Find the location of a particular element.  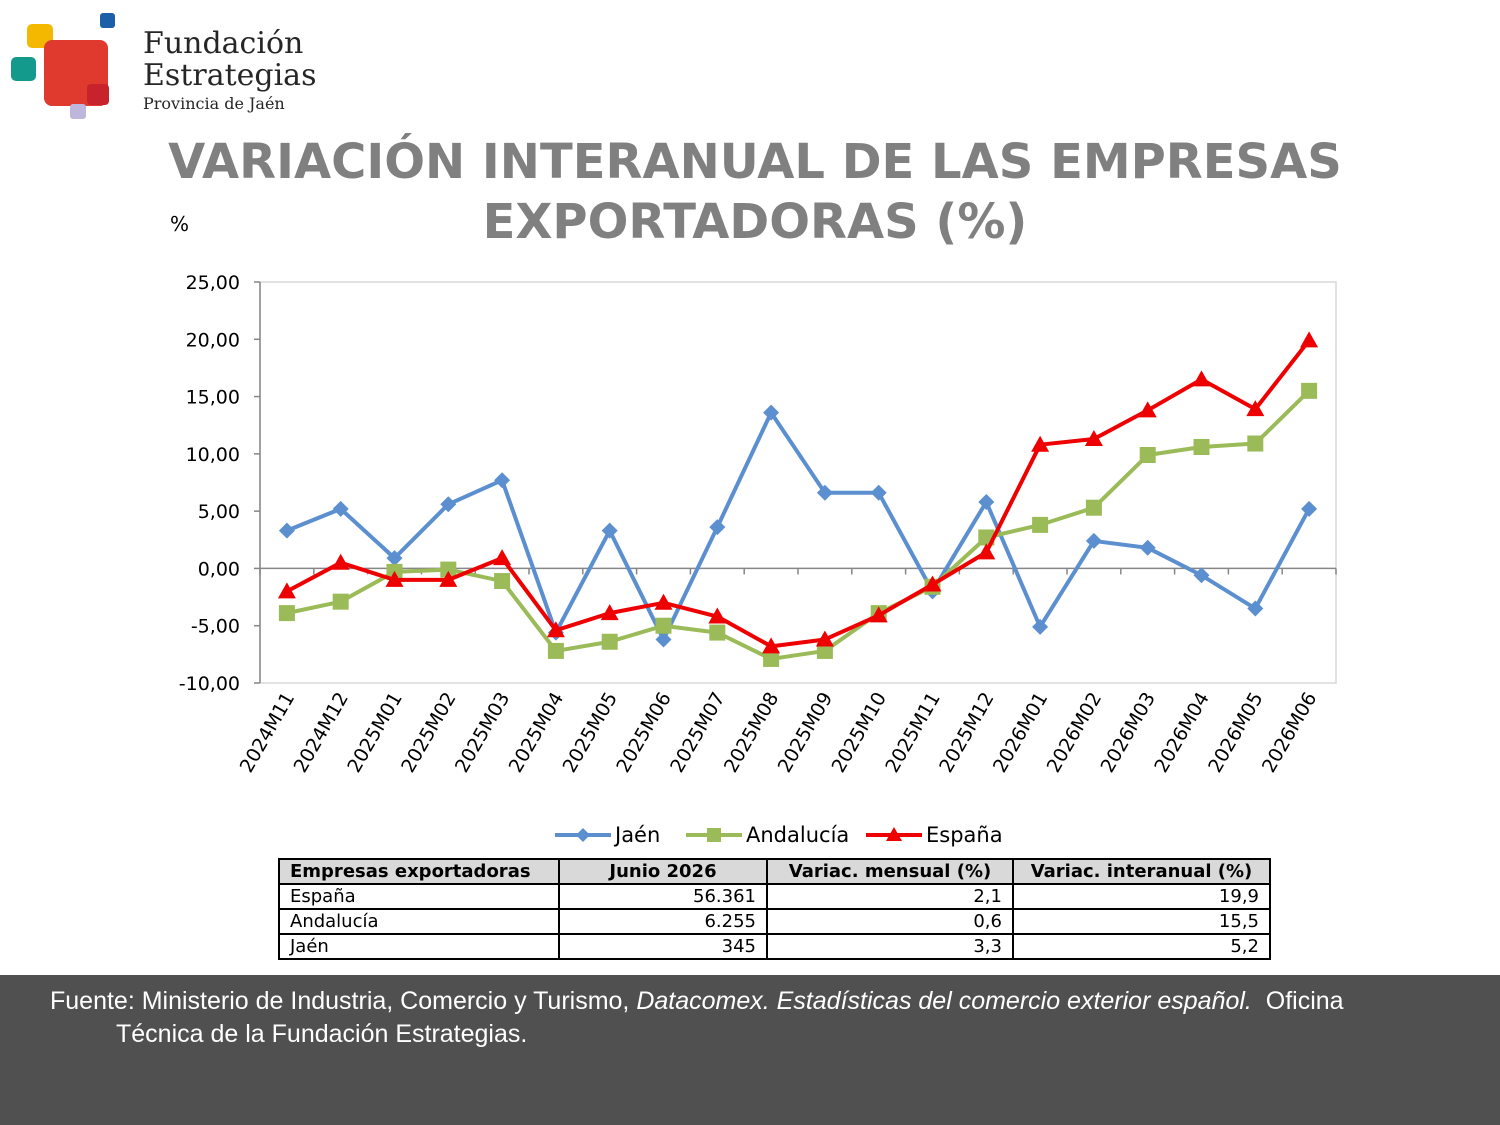

cell-mensual: 0,6 is located at coordinates (890, 921).